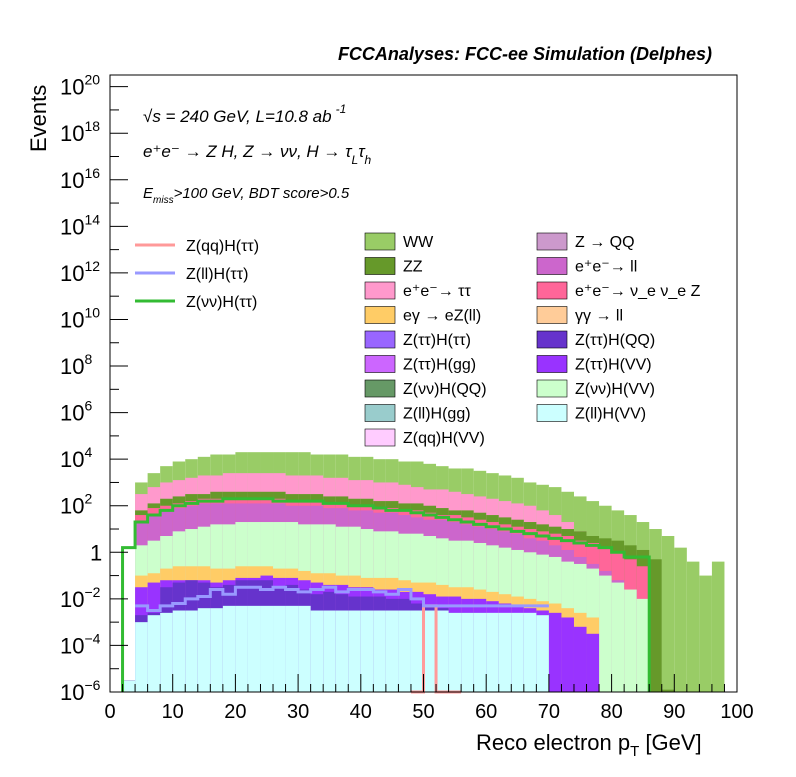  I want to click on y-tick-exponent: −6, so click(92, 685).